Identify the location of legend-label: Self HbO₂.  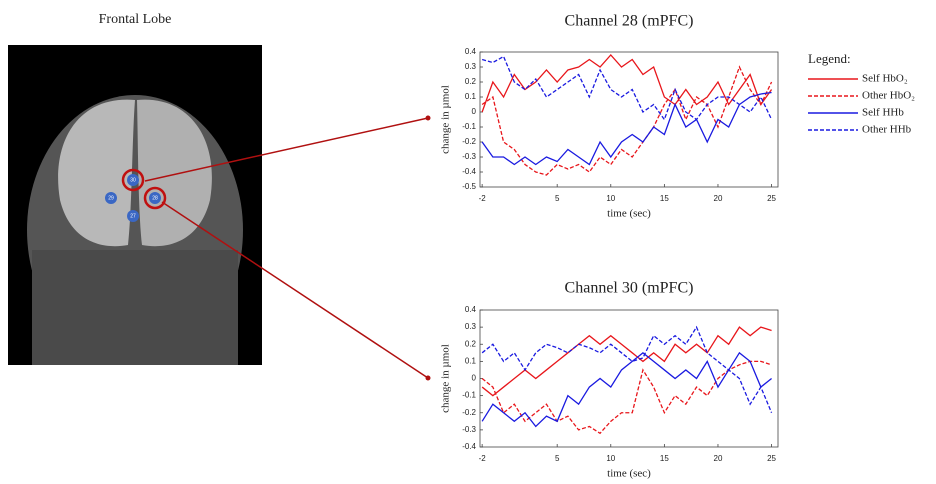
(885, 79).